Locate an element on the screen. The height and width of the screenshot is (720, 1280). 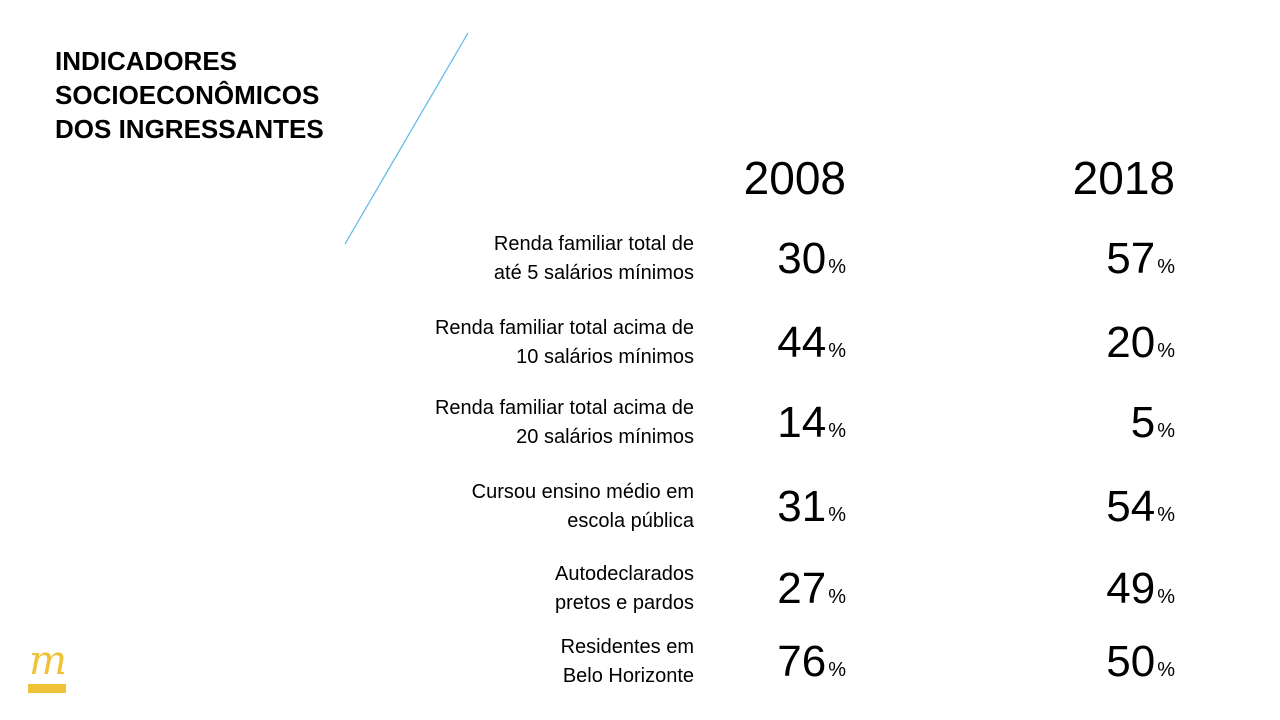
indicator-label-line-1: Residentes em is located at coordinates (627, 647).